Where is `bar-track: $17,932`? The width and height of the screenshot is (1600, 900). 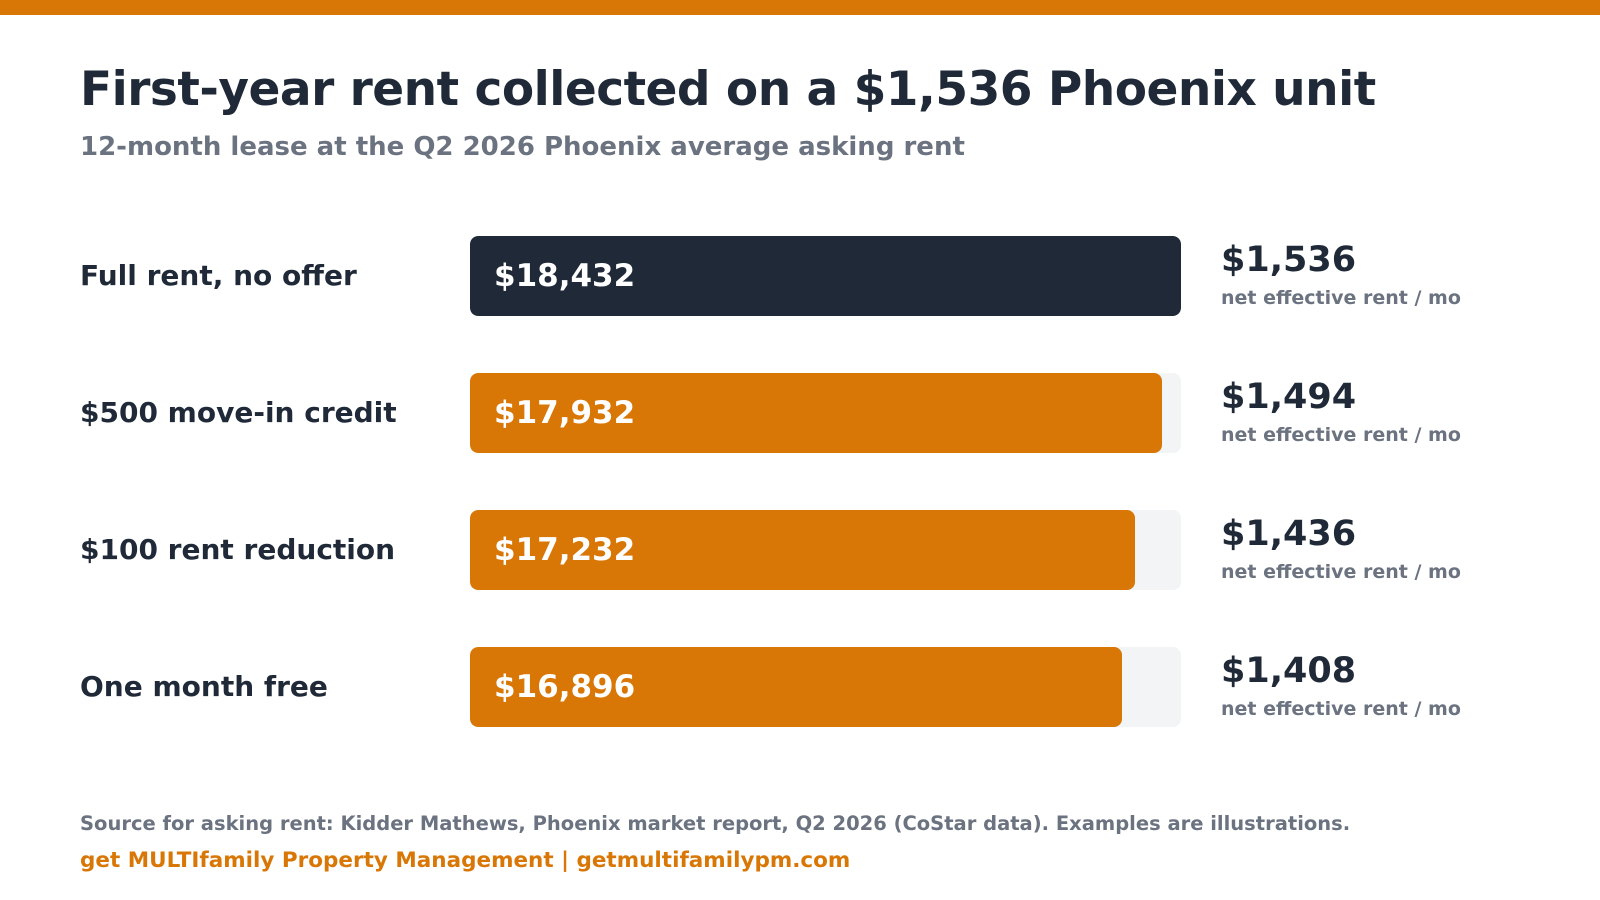
bar-track: $17,932 is located at coordinates (825, 413).